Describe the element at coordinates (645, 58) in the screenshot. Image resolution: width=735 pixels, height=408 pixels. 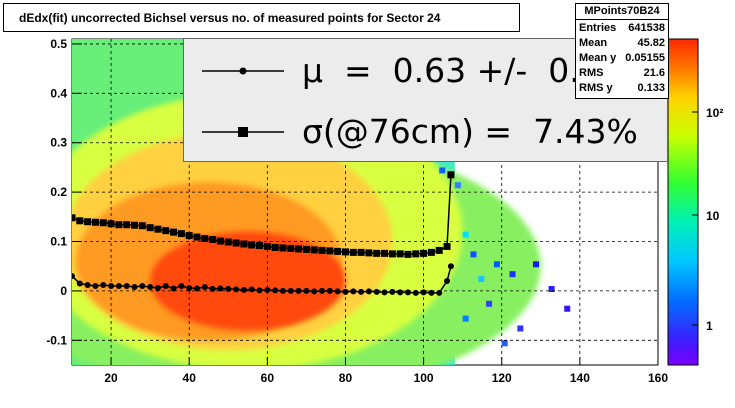
I see `stats-value: 0.05155` at that location.